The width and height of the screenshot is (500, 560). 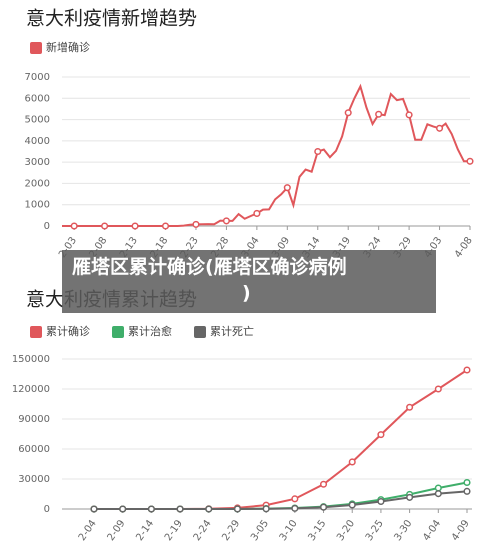 What do you see at coordinates (145, 530) in the screenshot?
I see `x-tick-label: 2-14` at bounding box center [145, 530].